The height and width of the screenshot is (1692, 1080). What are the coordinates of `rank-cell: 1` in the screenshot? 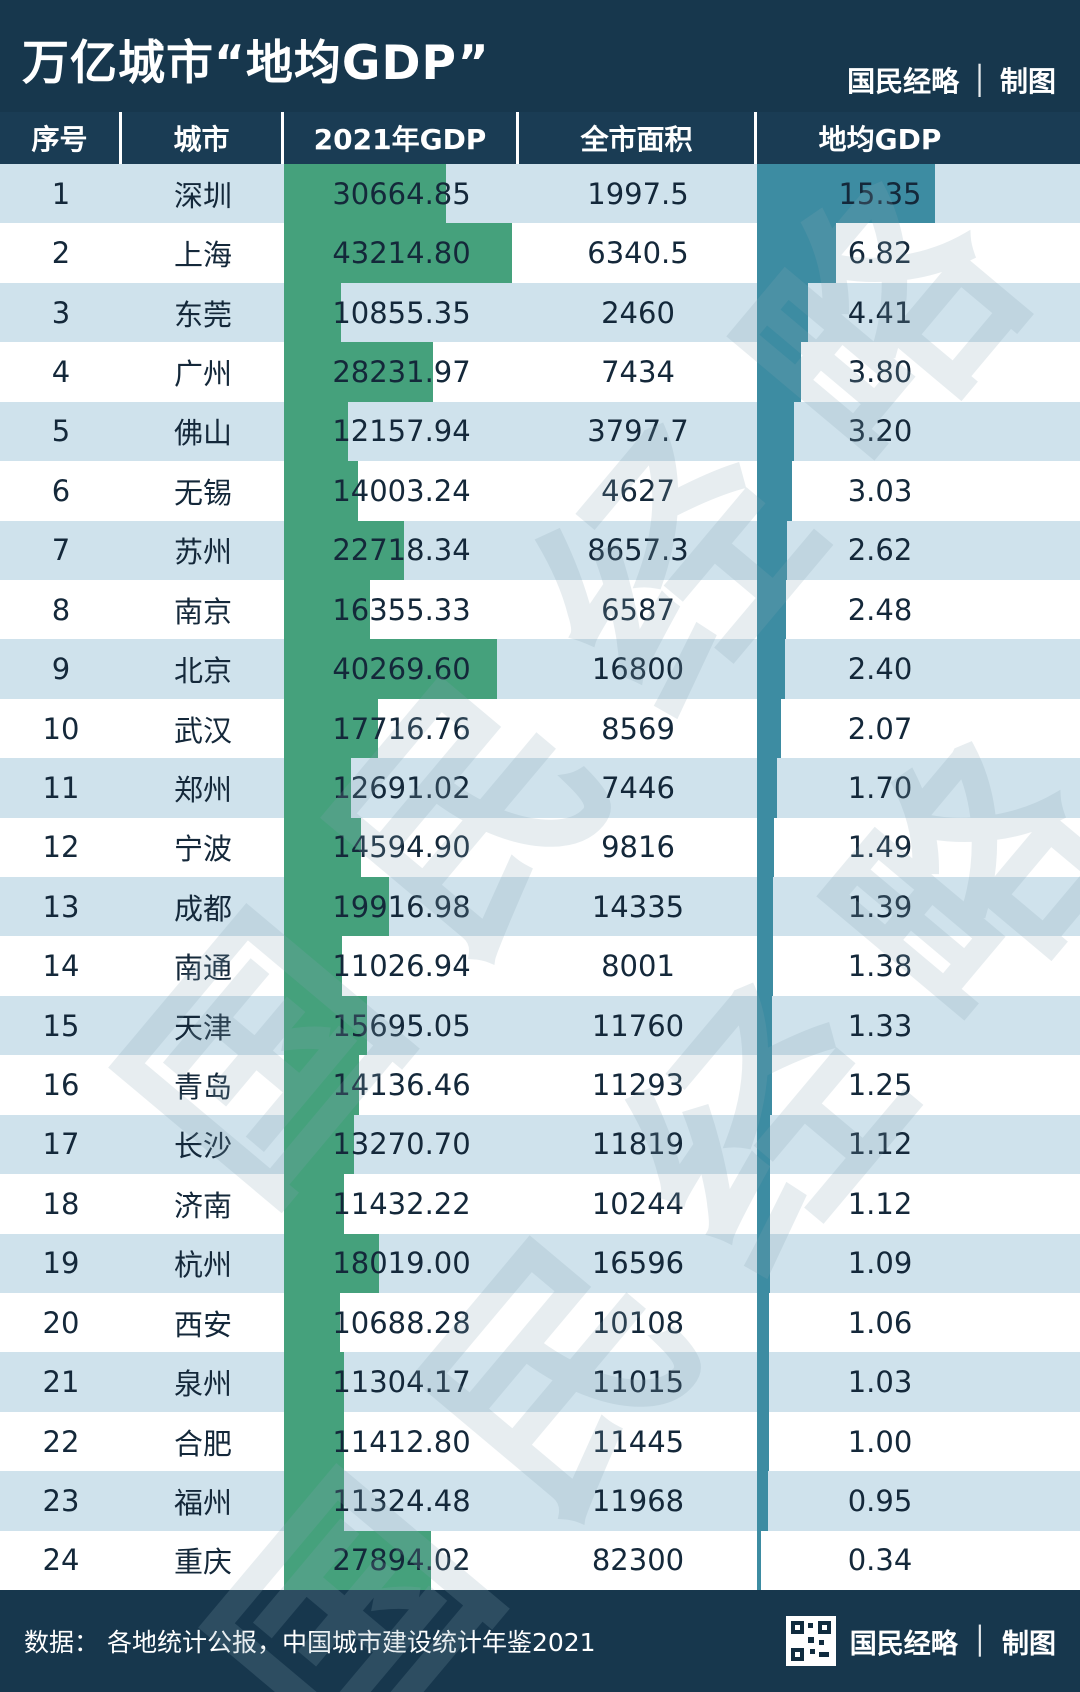 It's located at (61, 193).